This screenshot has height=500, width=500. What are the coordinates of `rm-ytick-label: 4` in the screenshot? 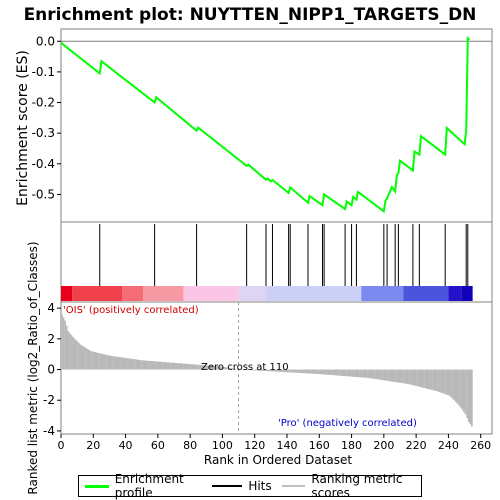 It's located at (51, 308).